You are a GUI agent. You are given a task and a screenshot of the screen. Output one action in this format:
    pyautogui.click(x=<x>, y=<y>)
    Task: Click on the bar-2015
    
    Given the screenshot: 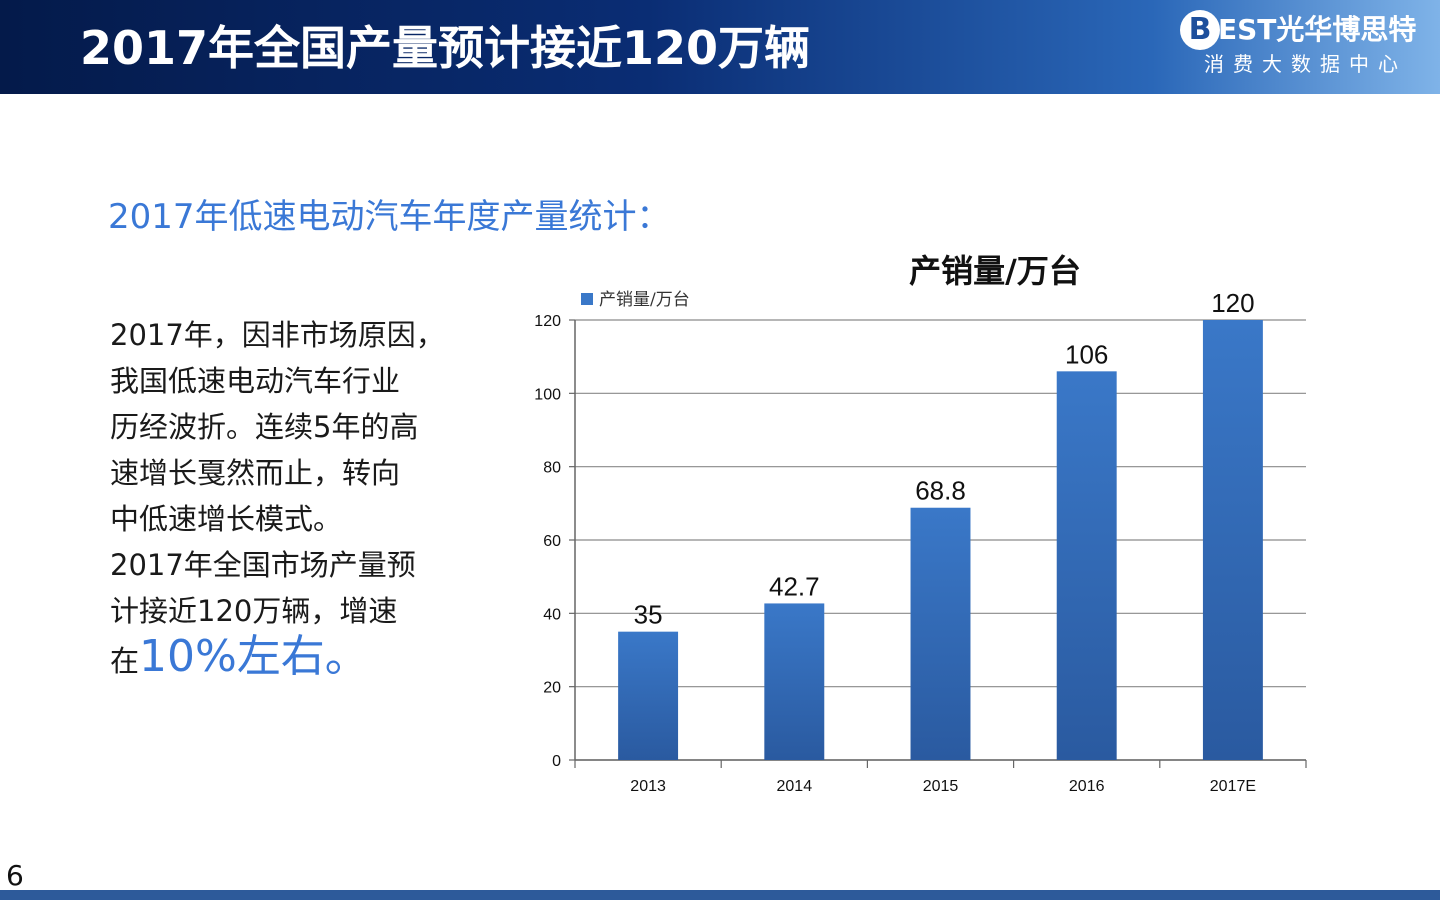 What is the action you would take?
    pyautogui.click(x=940, y=633)
    